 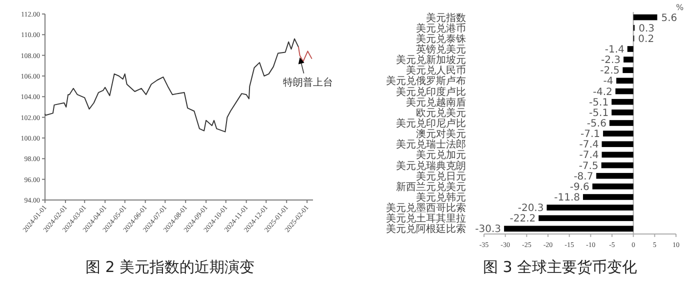 What do you see at coordinates (669, 18) in the screenshot?
I see `data-label: 5.6` at bounding box center [669, 18].